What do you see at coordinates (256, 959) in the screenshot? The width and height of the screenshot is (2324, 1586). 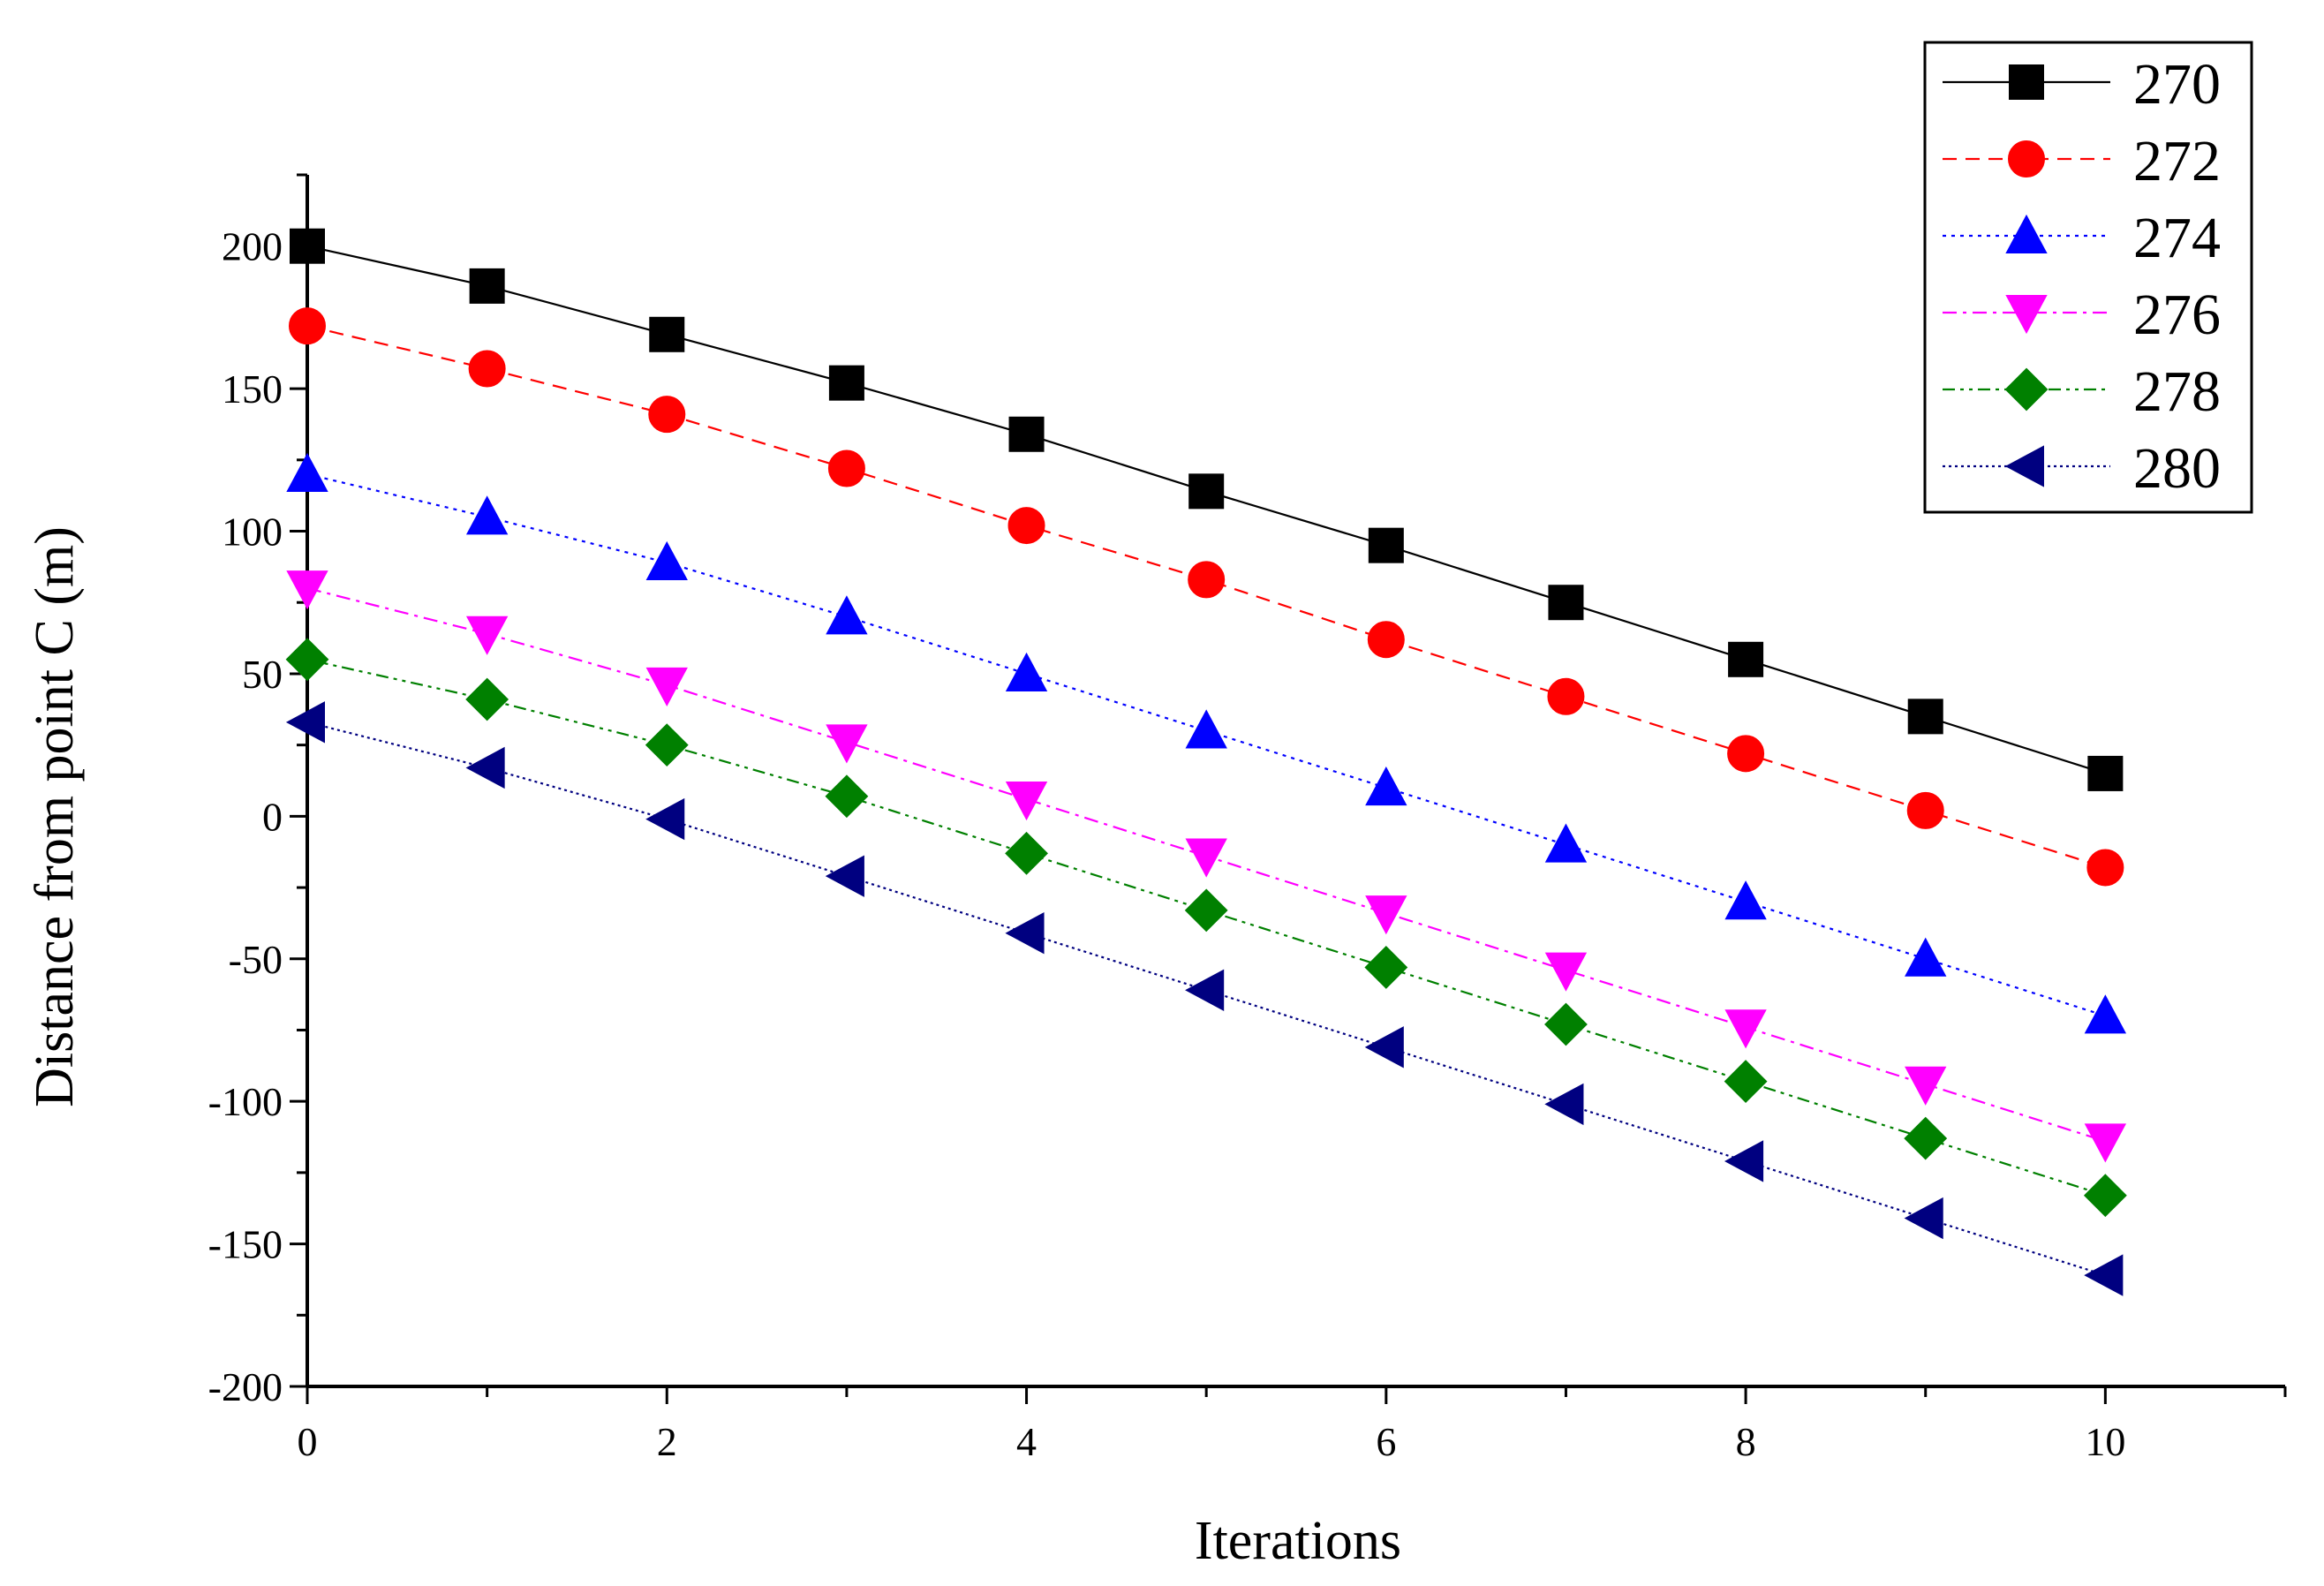 I see `y-tick-label: -50` at bounding box center [256, 959].